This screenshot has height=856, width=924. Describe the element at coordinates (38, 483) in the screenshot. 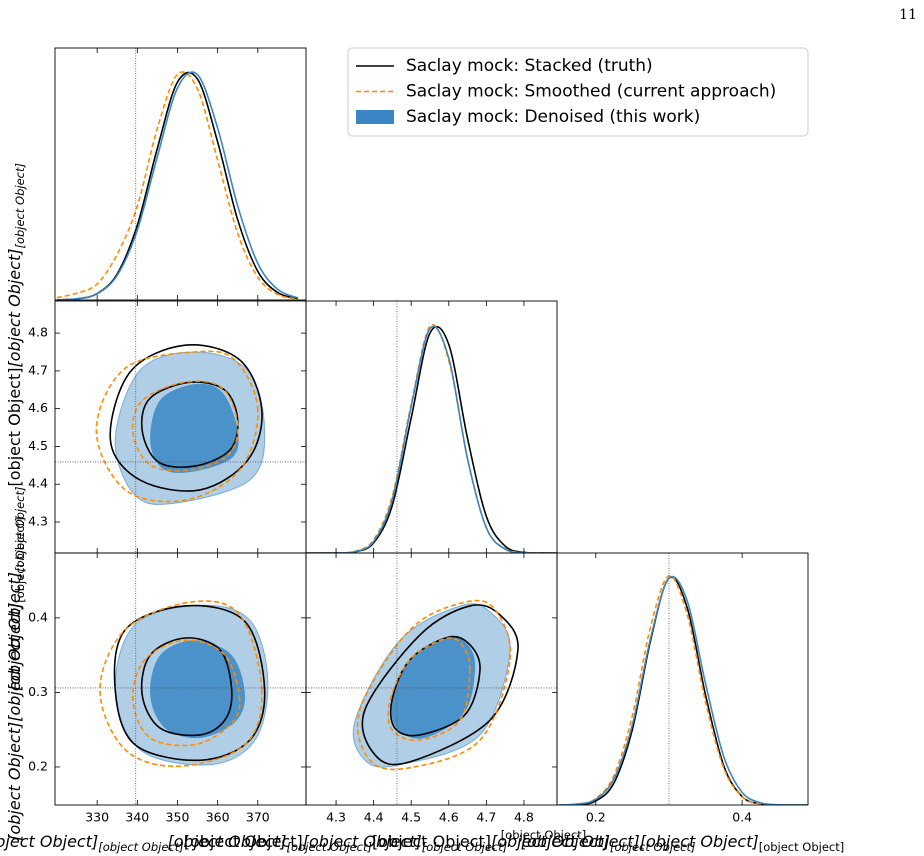

I see `y-tick-label: 4.4` at that location.